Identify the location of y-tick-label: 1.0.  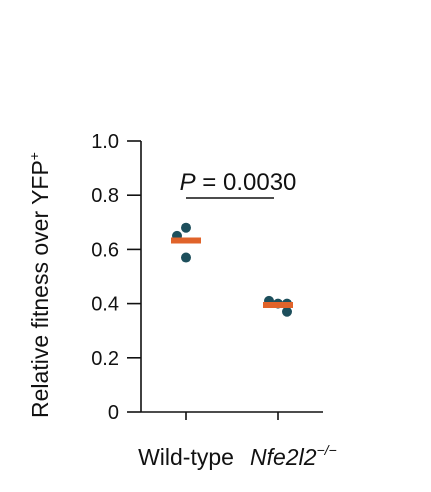
(105, 142).